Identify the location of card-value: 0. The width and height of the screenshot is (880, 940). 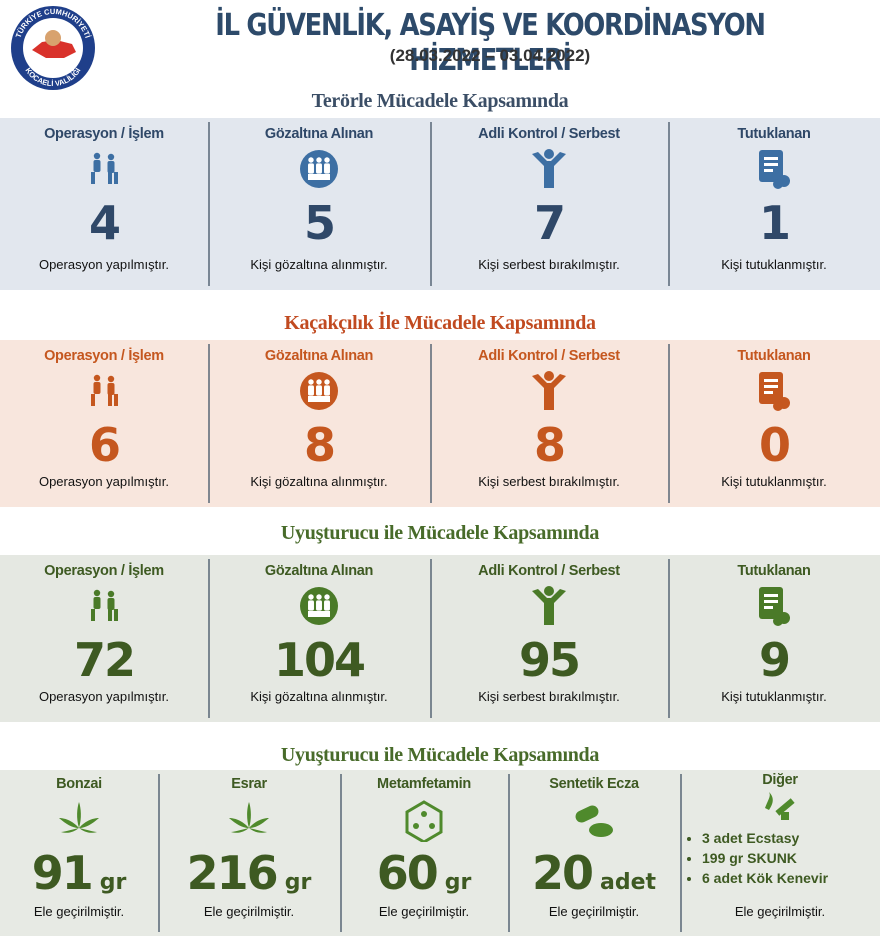
(774, 445).